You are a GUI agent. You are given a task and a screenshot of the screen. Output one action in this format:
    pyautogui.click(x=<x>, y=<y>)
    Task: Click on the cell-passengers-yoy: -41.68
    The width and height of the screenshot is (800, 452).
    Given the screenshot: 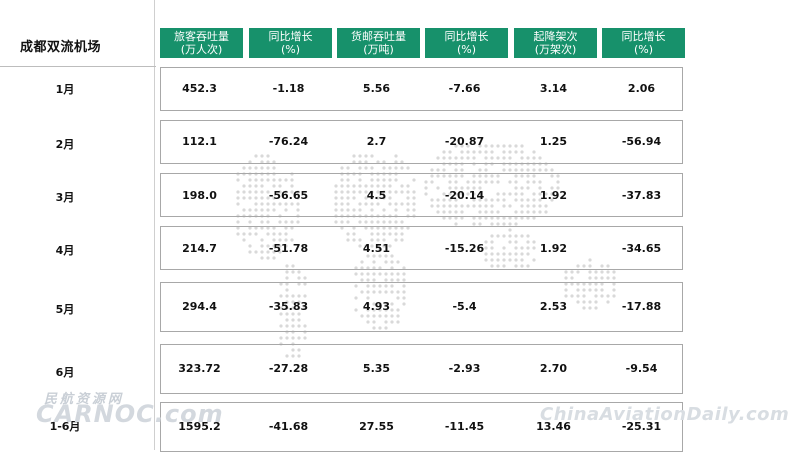 What is the action you would take?
    pyautogui.click(x=288, y=426)
    